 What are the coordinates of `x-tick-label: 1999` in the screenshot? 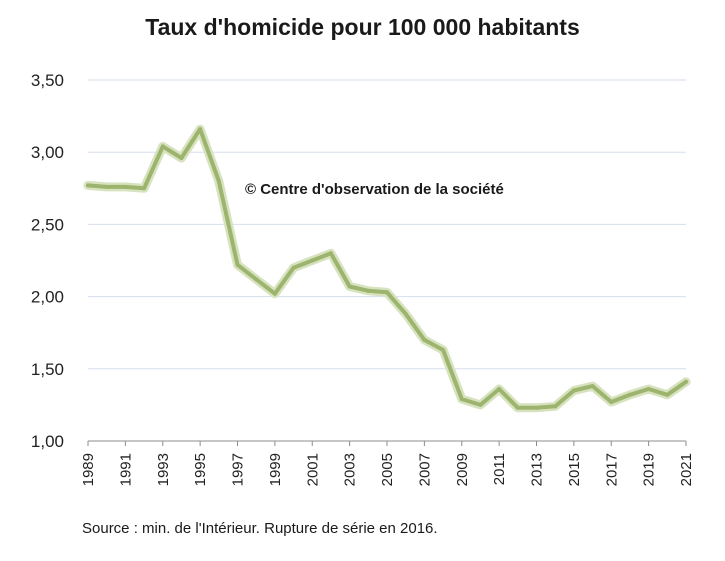 It's located at (275, 469).